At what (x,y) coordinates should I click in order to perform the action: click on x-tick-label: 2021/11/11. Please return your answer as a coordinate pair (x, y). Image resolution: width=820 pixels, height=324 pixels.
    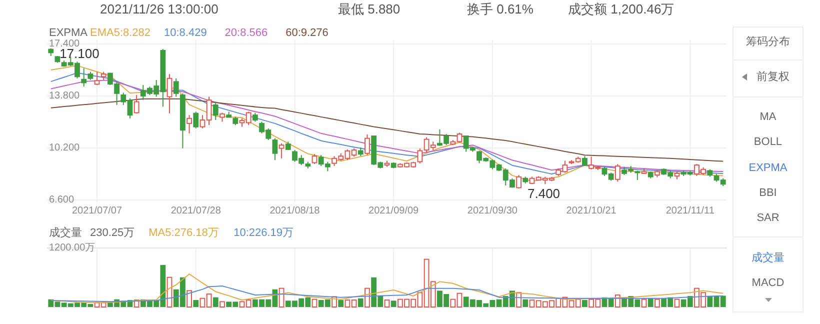
    Looking at the image, I should click on (690, 211).